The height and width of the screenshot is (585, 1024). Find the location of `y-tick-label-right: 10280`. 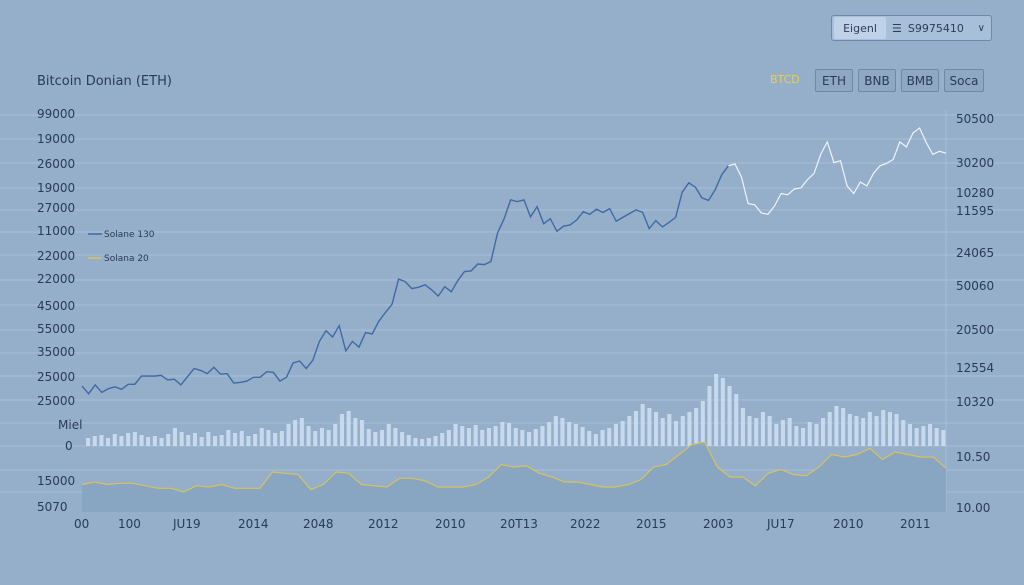

y-tick-label-right: 10280 is located at coordinates (975, 193).